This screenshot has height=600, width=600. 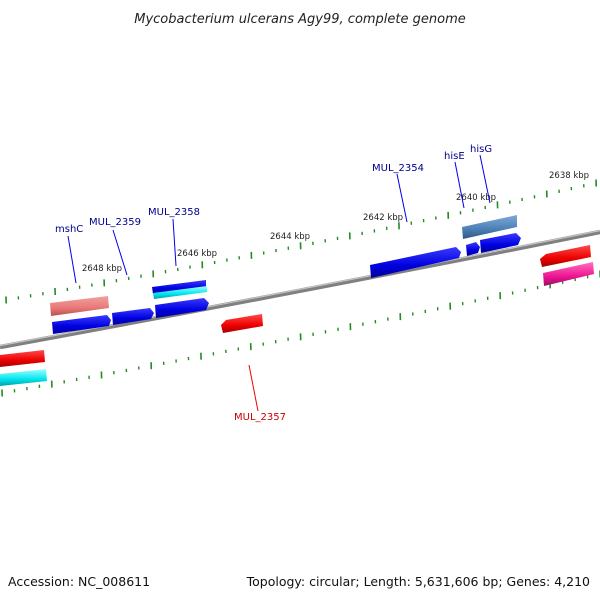 What do you see at coordinates (565, 256) in the screenshot?
I see `gene-feature-red-right` at bounding box center [565, 256].